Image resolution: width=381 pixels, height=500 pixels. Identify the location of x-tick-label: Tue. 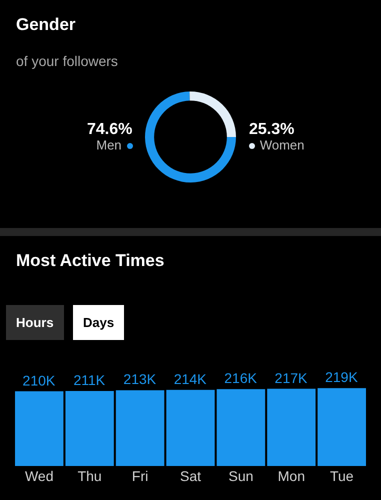
(342, 476).